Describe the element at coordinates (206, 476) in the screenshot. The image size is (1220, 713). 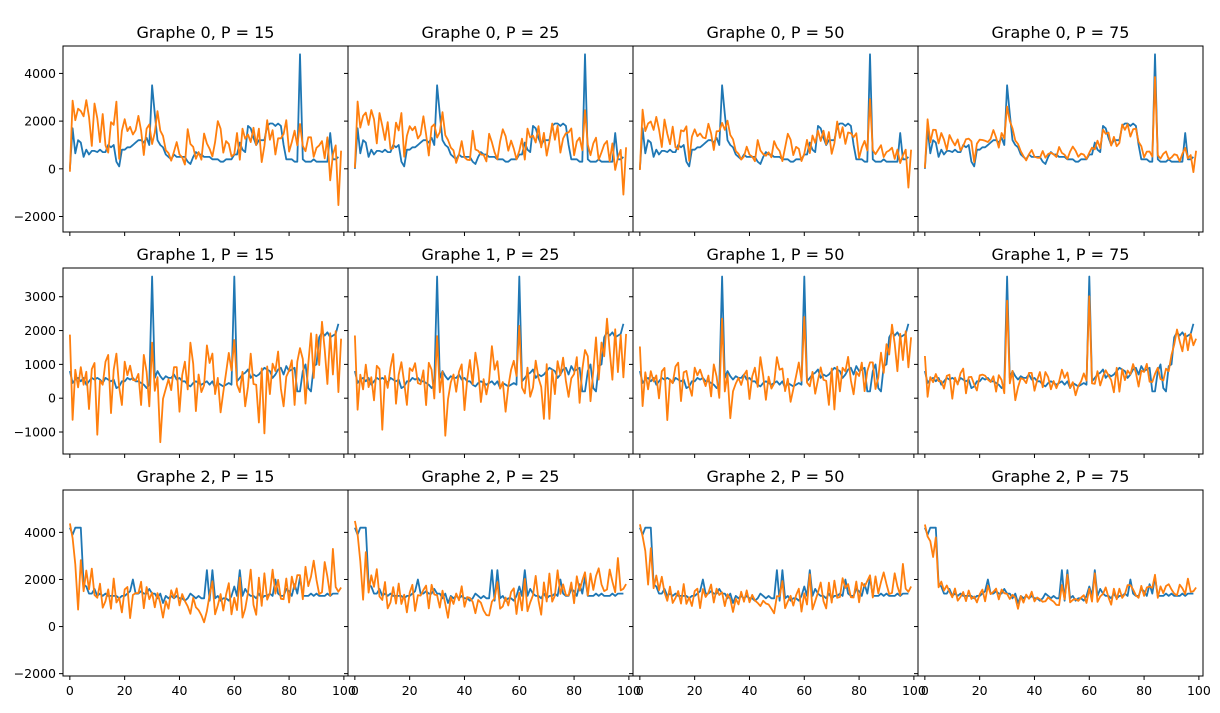
I see `panel-title: Graphe 2, P = 15` at that location.